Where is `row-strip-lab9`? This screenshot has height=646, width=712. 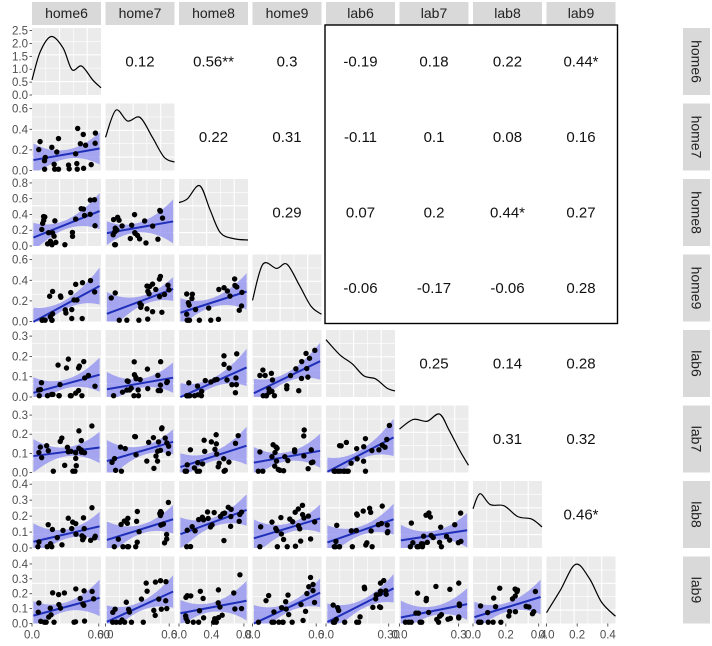 row-strip-lab9 is located at coordinates (696, 590).